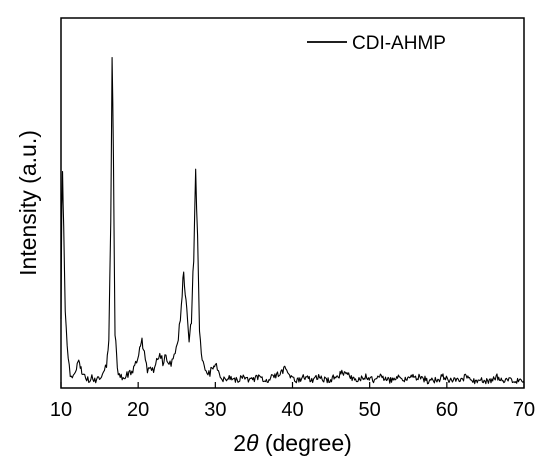  What do you see at coordinates (370, 410) in the screenshot?
I see `x-tick-label-50: 50` at bounding box center [370, 410].